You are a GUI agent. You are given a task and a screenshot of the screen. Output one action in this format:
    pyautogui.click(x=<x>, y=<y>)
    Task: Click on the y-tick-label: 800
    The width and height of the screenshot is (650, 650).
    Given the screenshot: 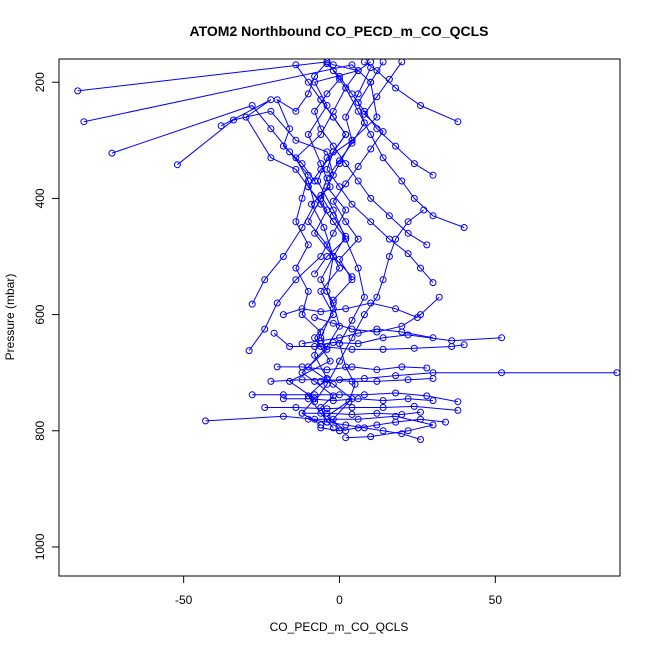 What is the action you would take?
    pyautogui.click(x=40, y=430)
    